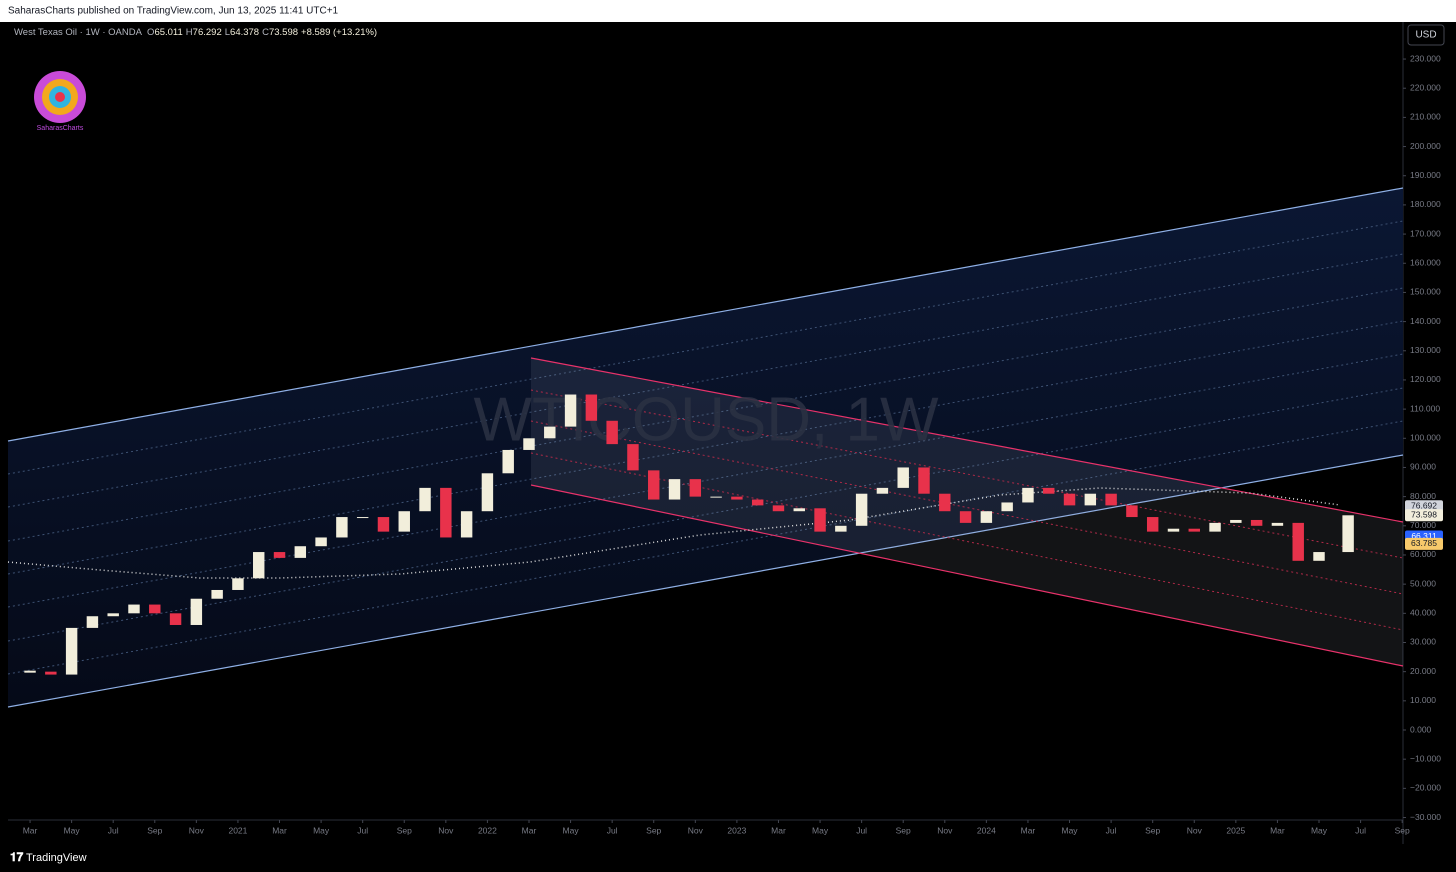 The width and height of the screenshot is (1456, 872). Describe the element at coordinates (245, 32) in the screenshot. I see `ohlc-value: 64.378` at that location.